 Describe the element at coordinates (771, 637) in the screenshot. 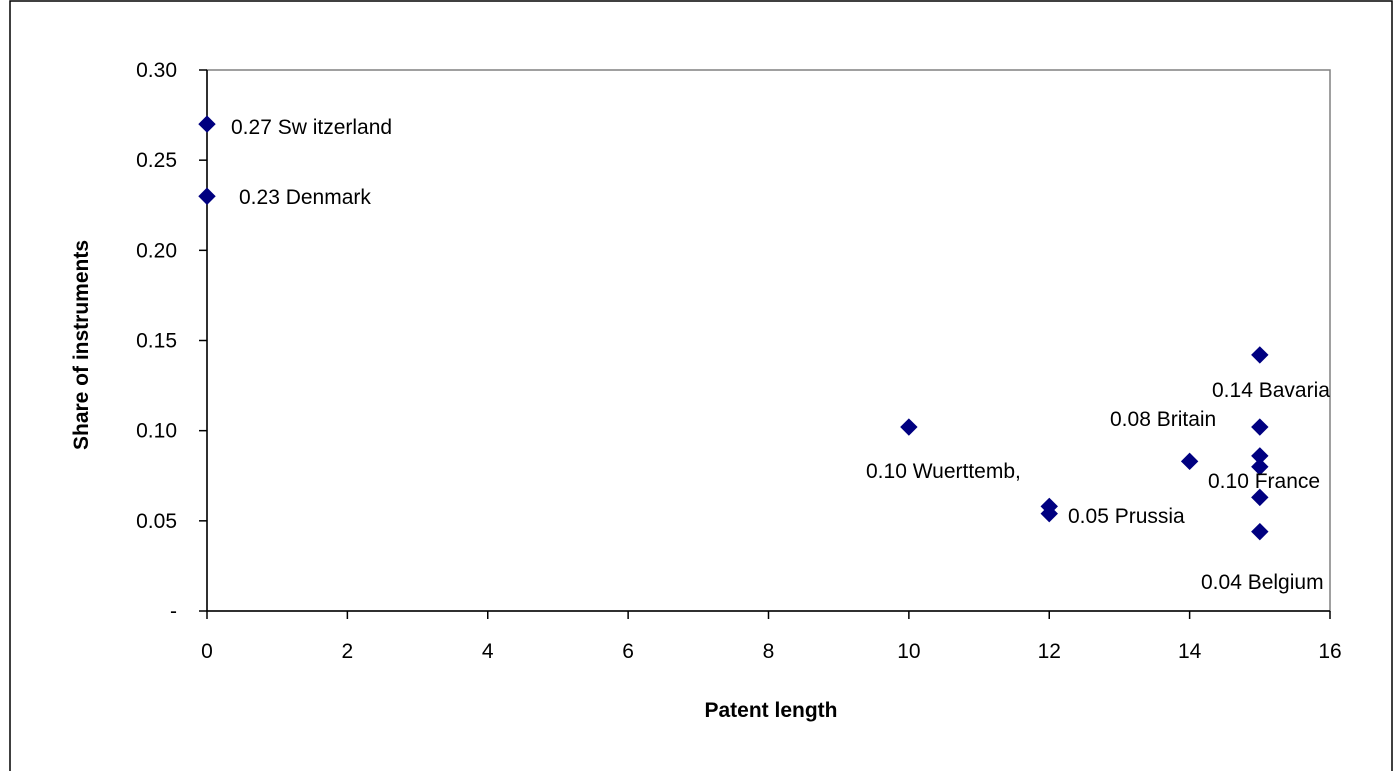

I see `x-ticks: 0 2 4 6 8 10 12 14 16` at that location.